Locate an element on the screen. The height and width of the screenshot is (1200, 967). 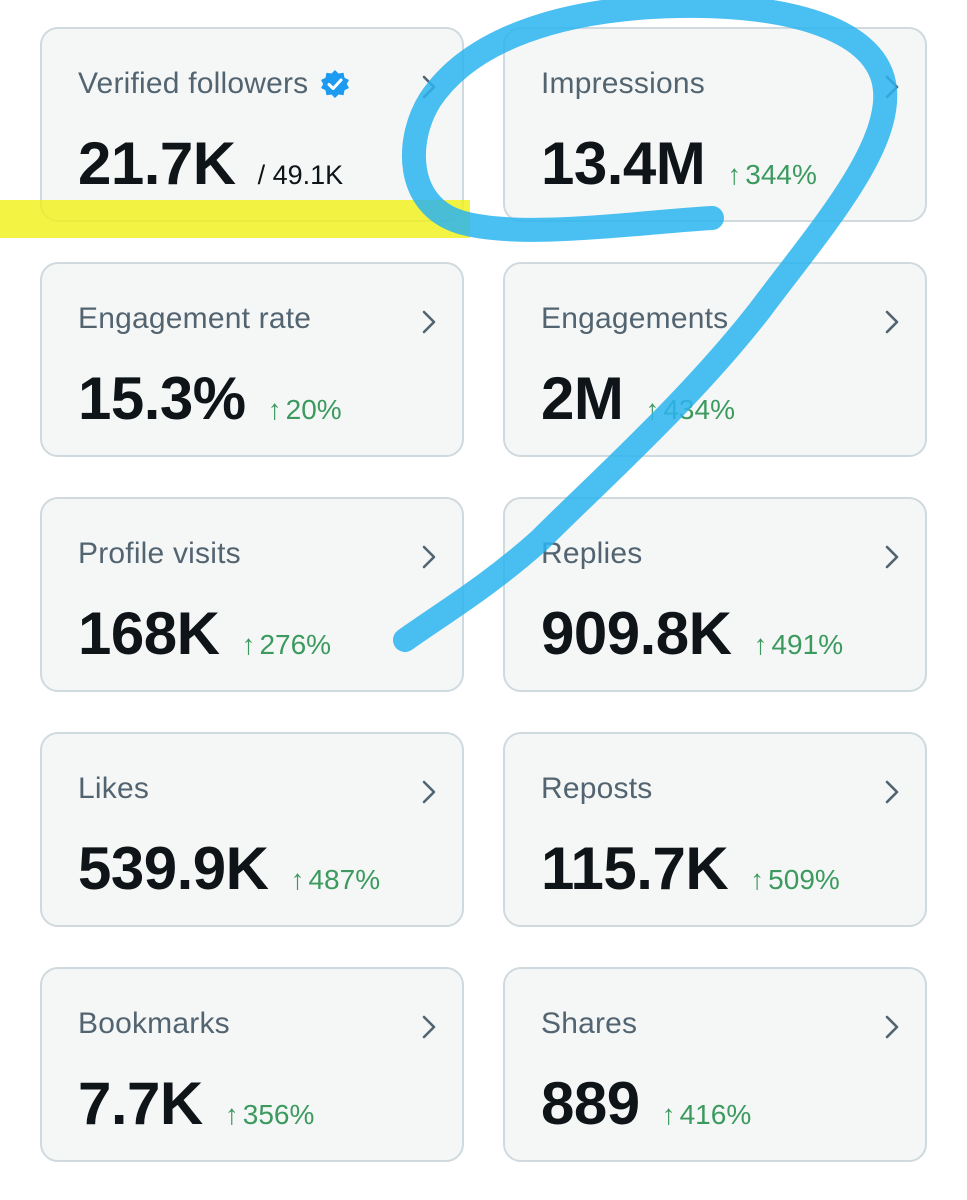
card-label: Replies is located at coordinates (592, 553).